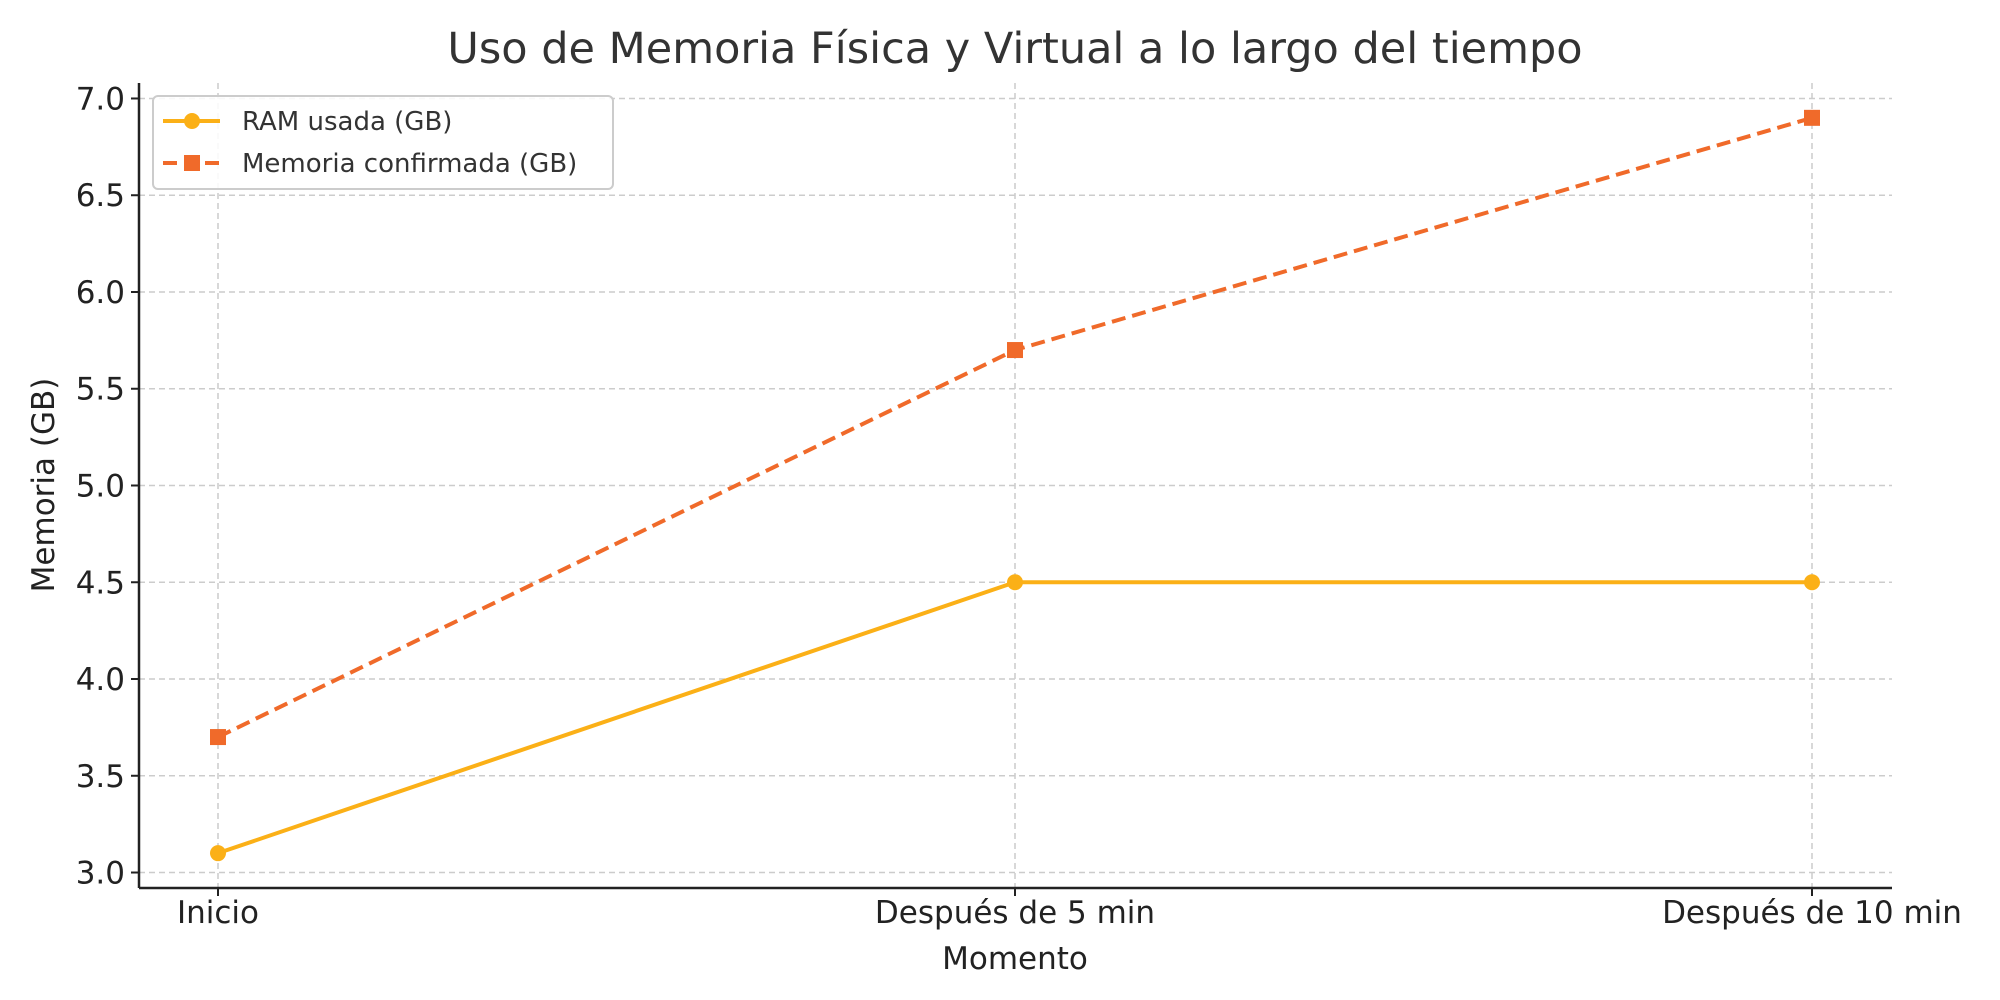 This screenshot has width=2000, height=1000. I want to click on x-tick-label: Después de 5 min, so click(1015, 913).